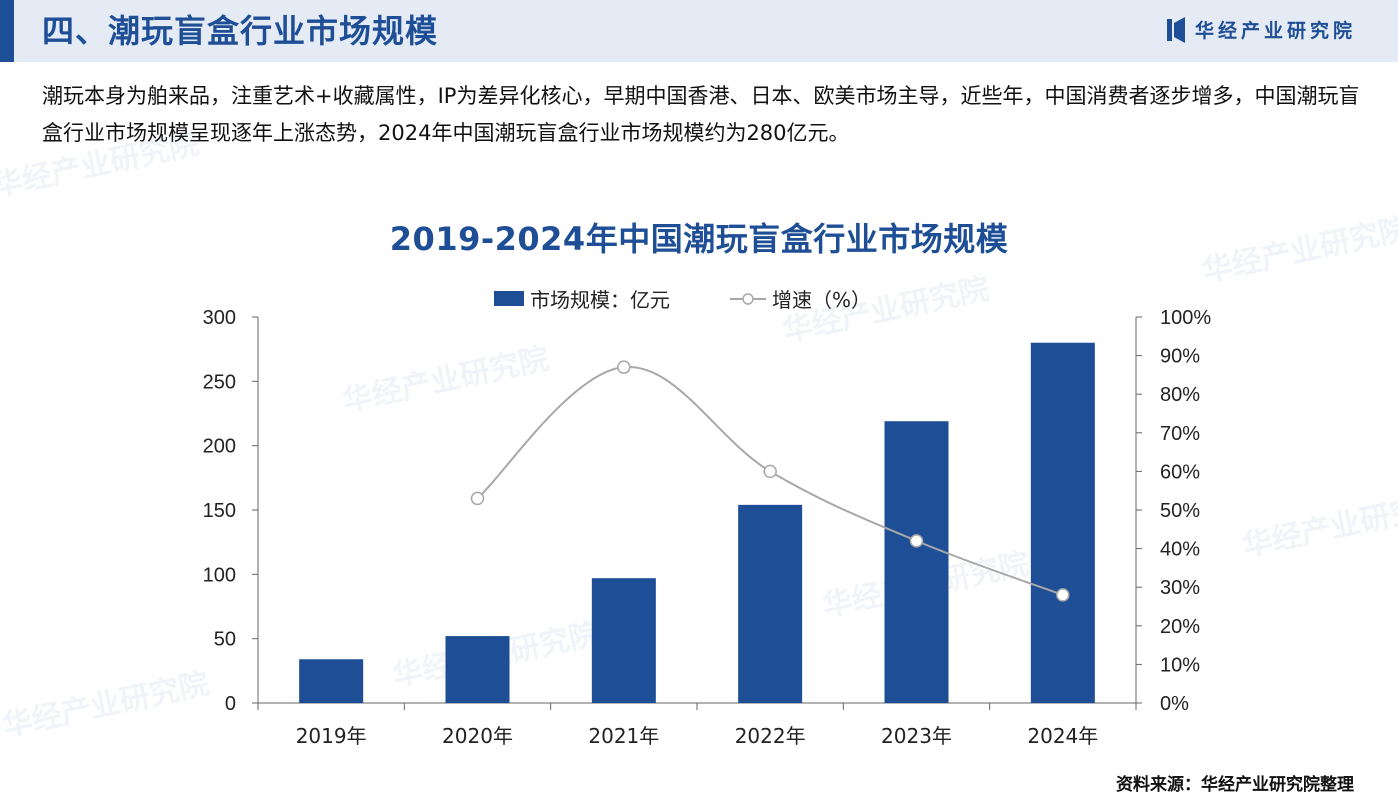 The height and width of the screenshot is (798, 1398). Describe the element at coordinates (219, 382) in the screenshot. I see `y-tick-label: 250` at that location.